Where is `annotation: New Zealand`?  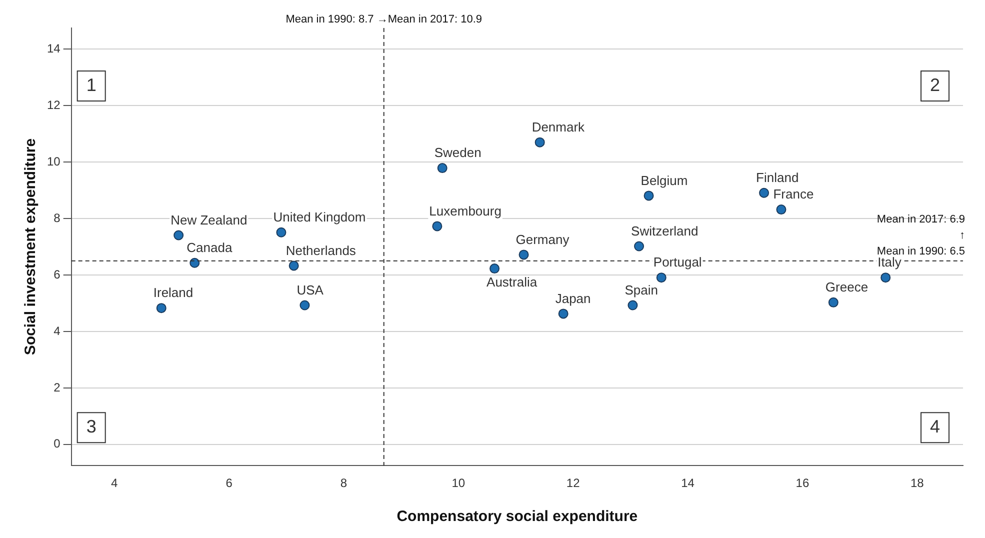
annotation: New Zealand is located at coordinates (209, 220).